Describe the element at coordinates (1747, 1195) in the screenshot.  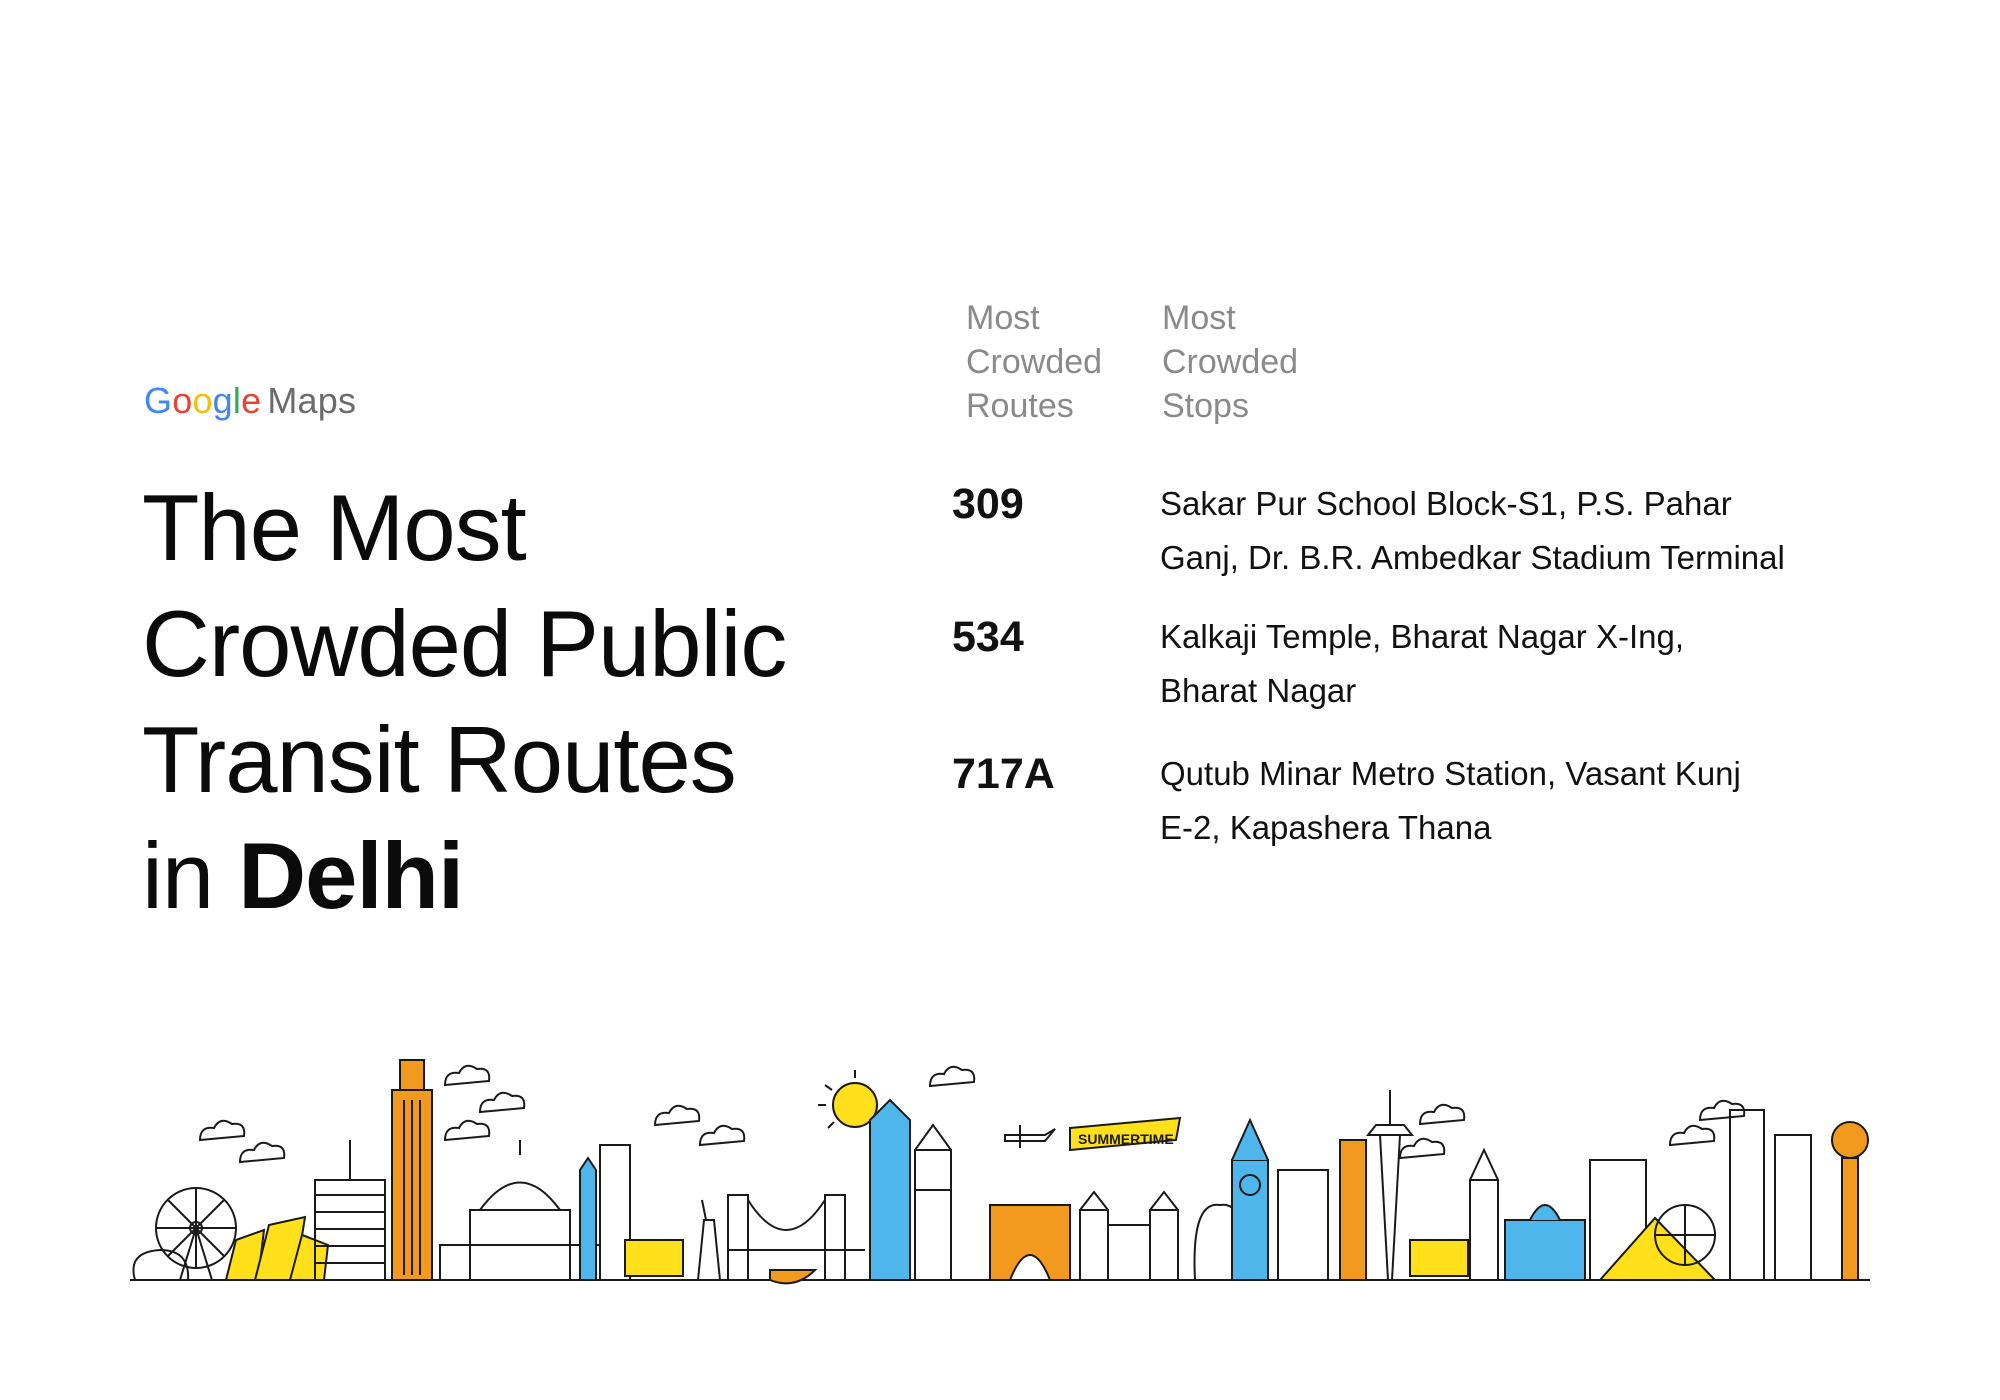
I see `tall-skyscraper-icon` at that location.